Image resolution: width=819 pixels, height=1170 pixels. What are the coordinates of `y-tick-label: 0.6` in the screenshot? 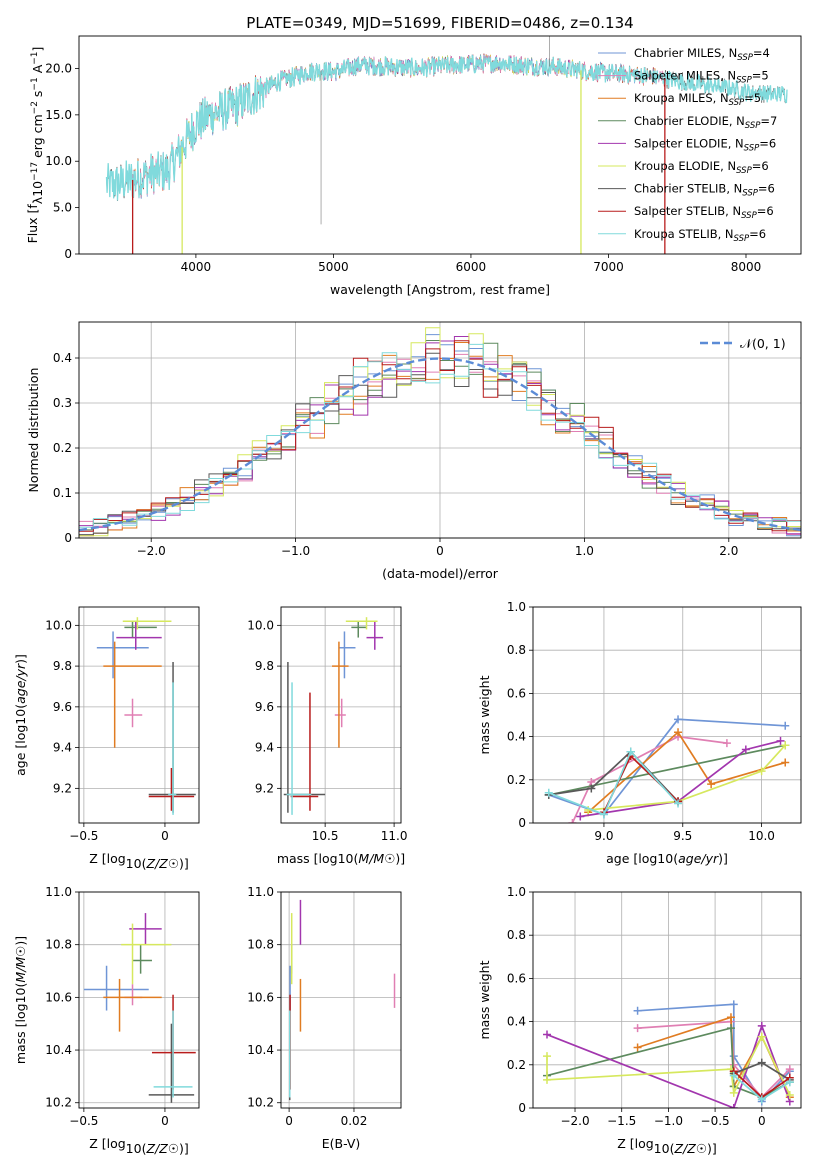 It's located at (516, 978).